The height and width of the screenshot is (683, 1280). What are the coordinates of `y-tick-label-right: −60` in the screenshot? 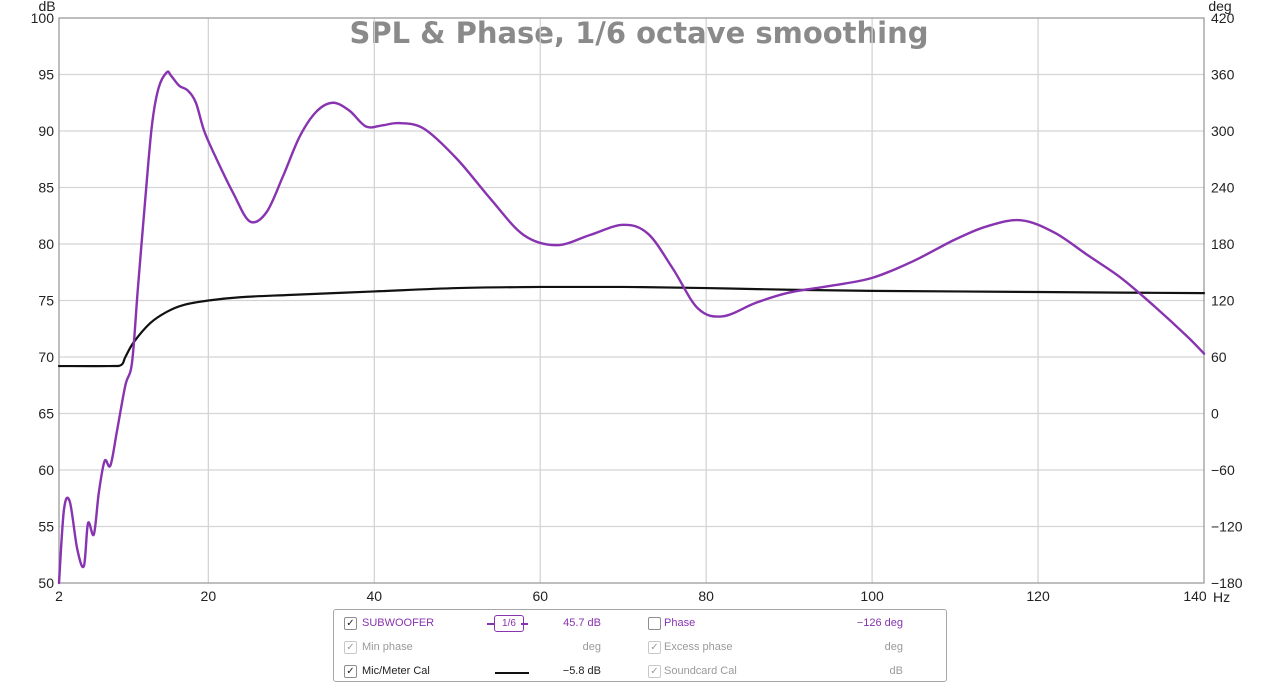 It's located at (1223, 470).